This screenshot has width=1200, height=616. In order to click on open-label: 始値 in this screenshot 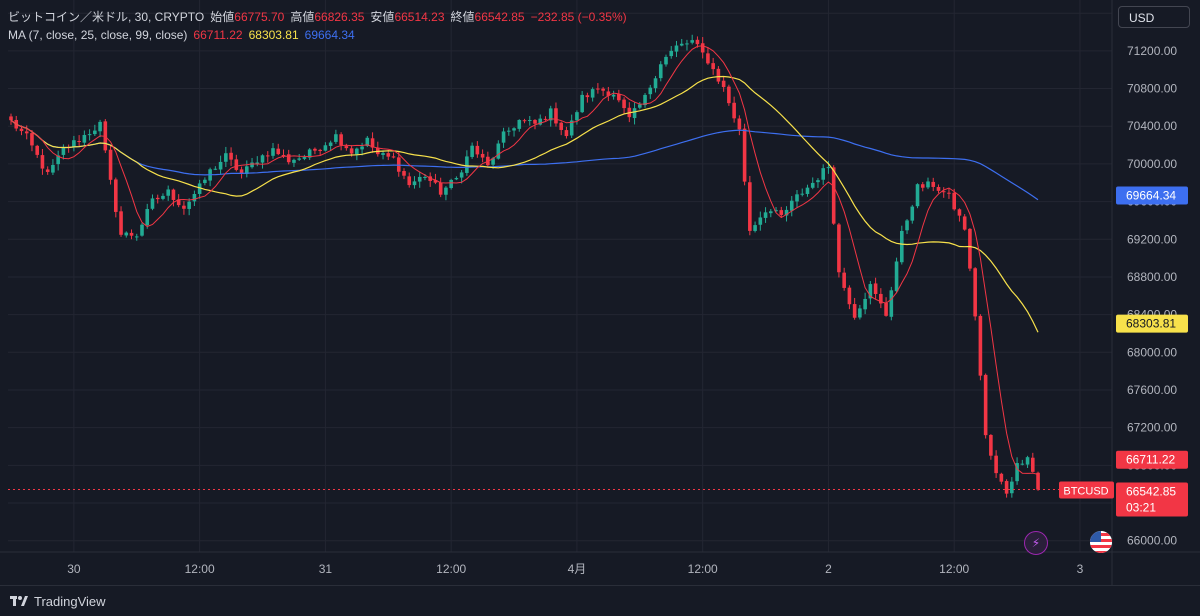, I will do `click(222, 17)`.